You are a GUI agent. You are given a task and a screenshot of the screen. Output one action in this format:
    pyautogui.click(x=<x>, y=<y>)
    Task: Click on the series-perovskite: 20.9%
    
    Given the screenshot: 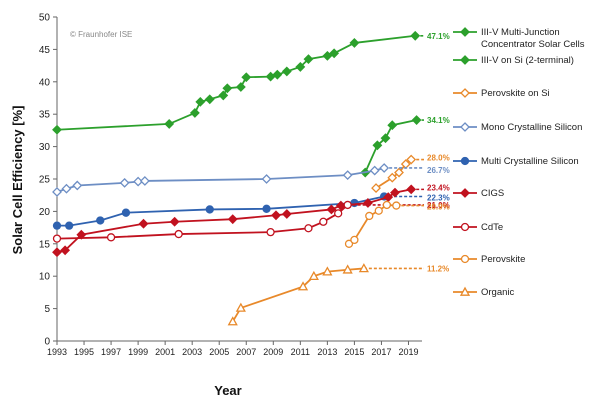 What is the action you would take?
    pyautogui.click(x=398, y=224)
    